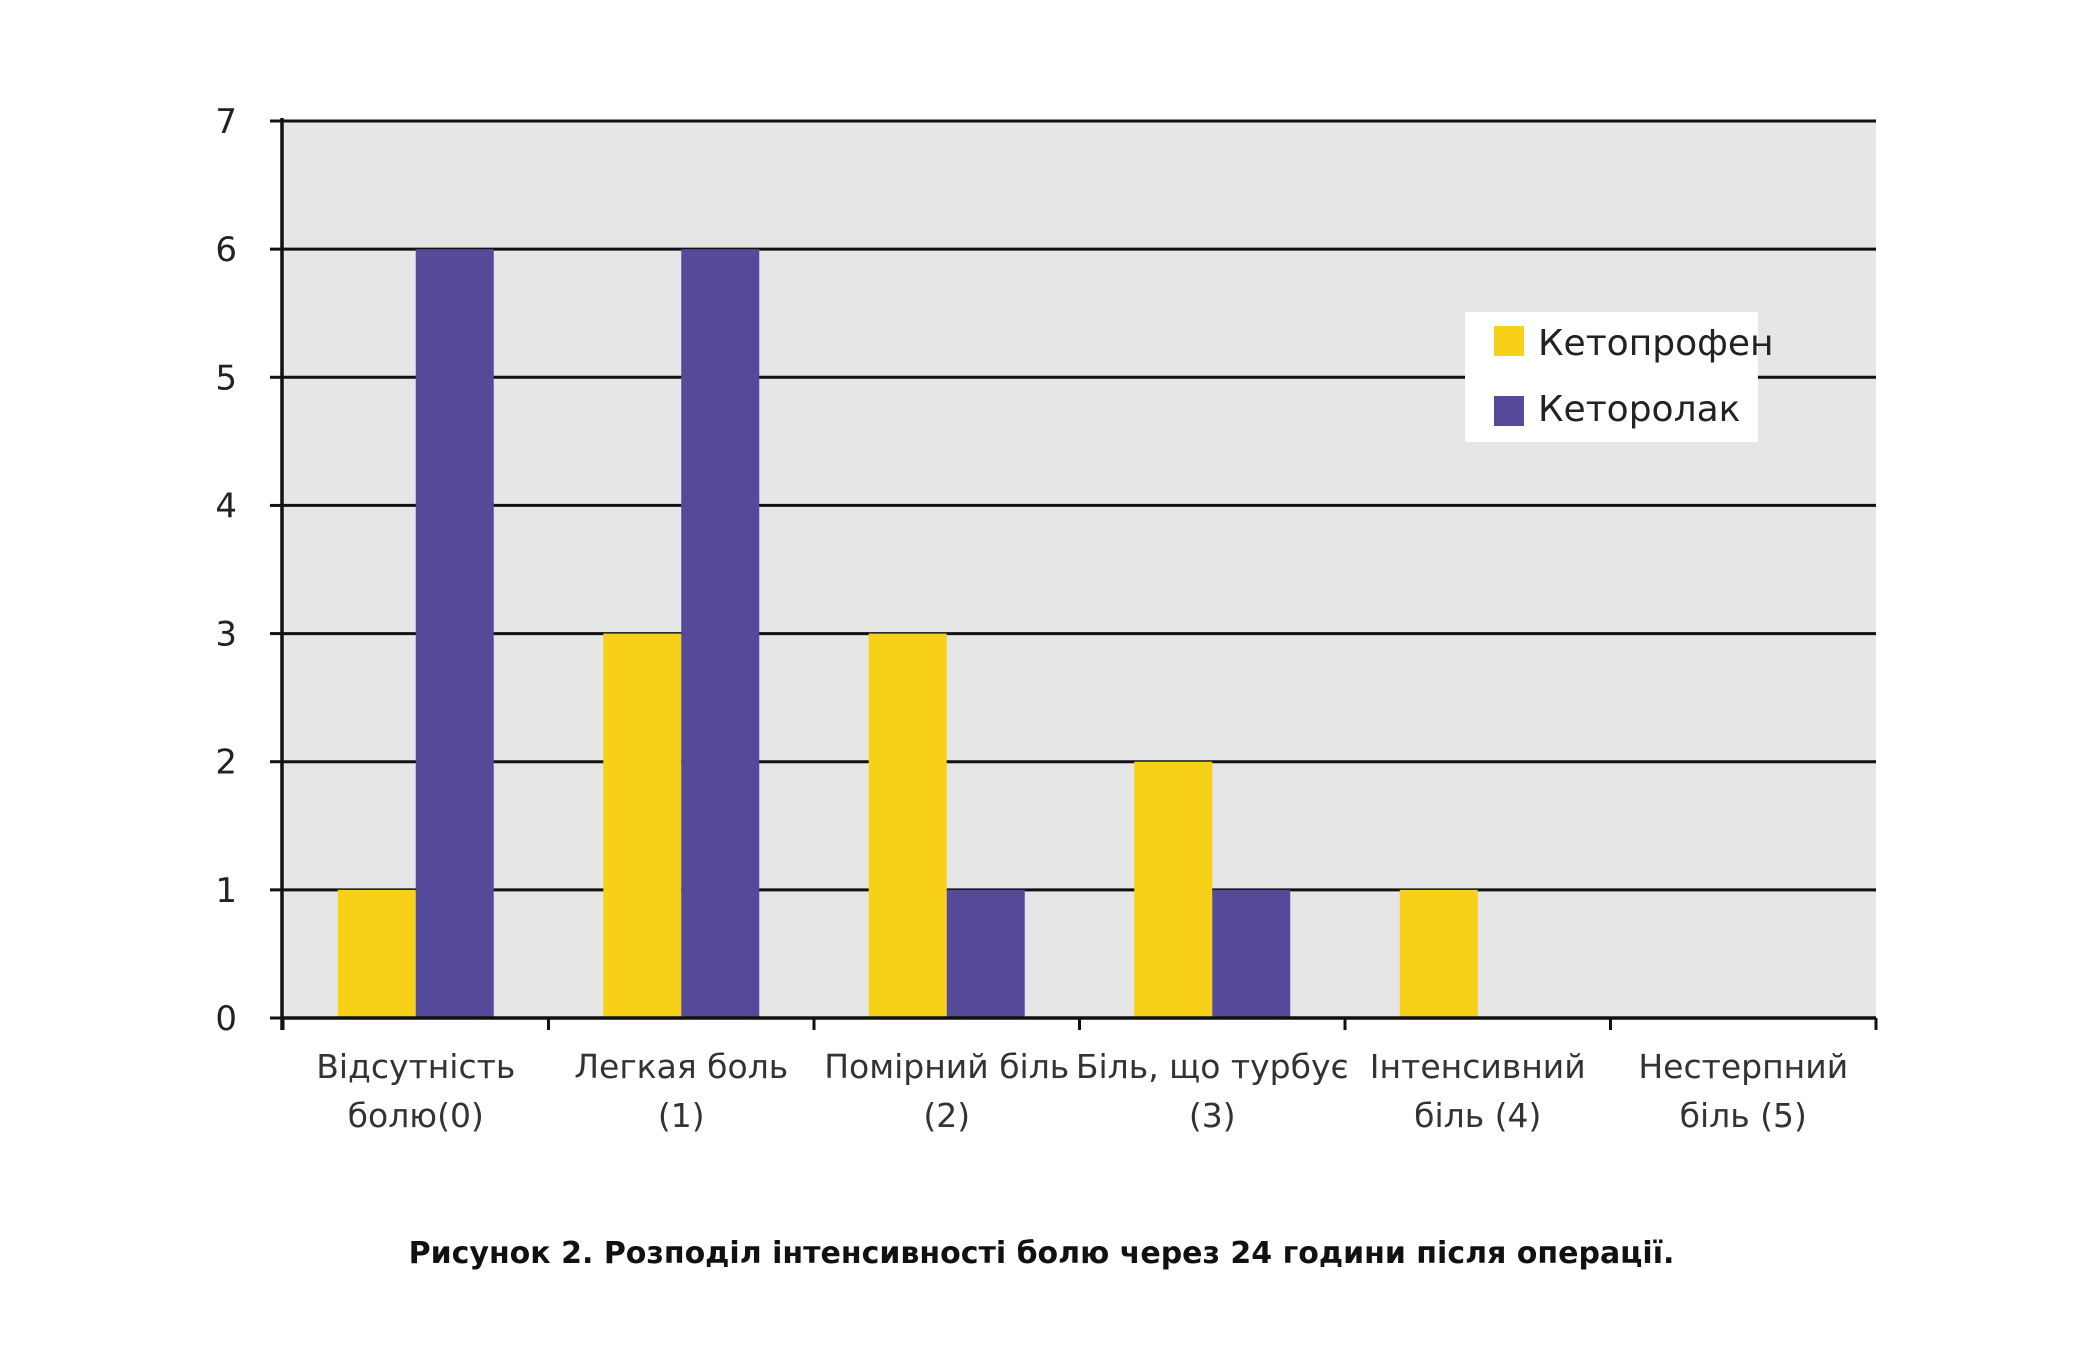  Describe the element at coordinates (226, 122) in the screenshot. I see `y-tick-label-7: 7` at that location.